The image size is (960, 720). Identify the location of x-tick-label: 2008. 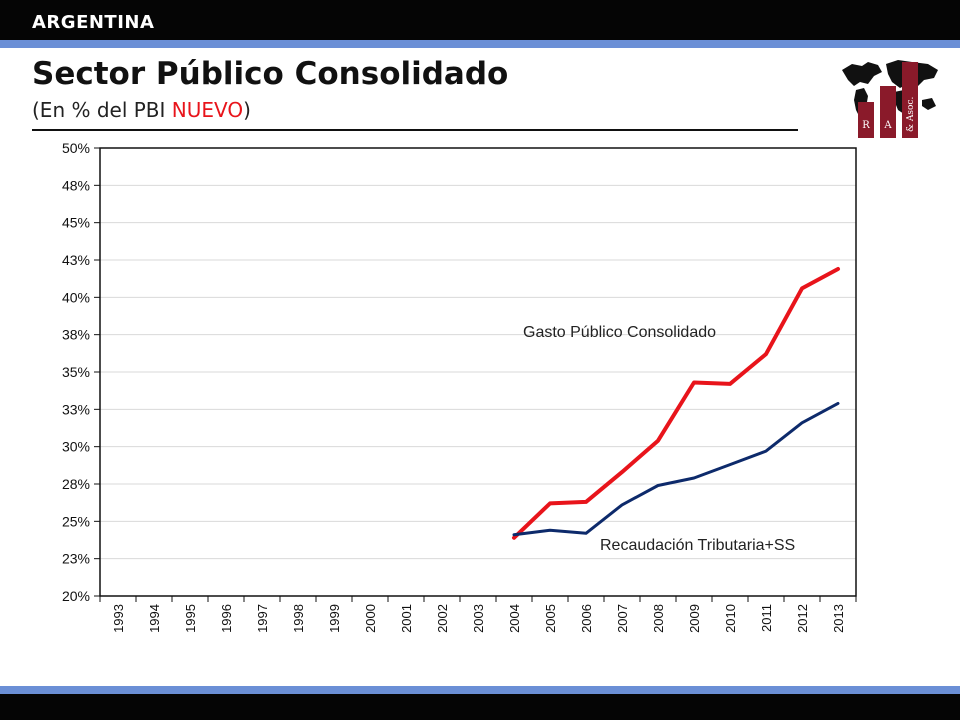
(658, 618).